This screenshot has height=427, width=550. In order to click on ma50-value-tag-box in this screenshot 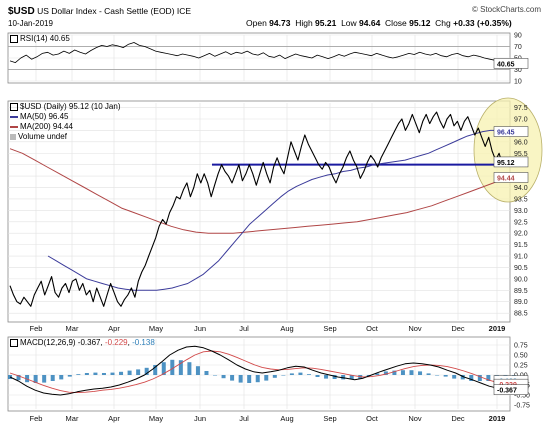, I will do `click(511, 131)`.